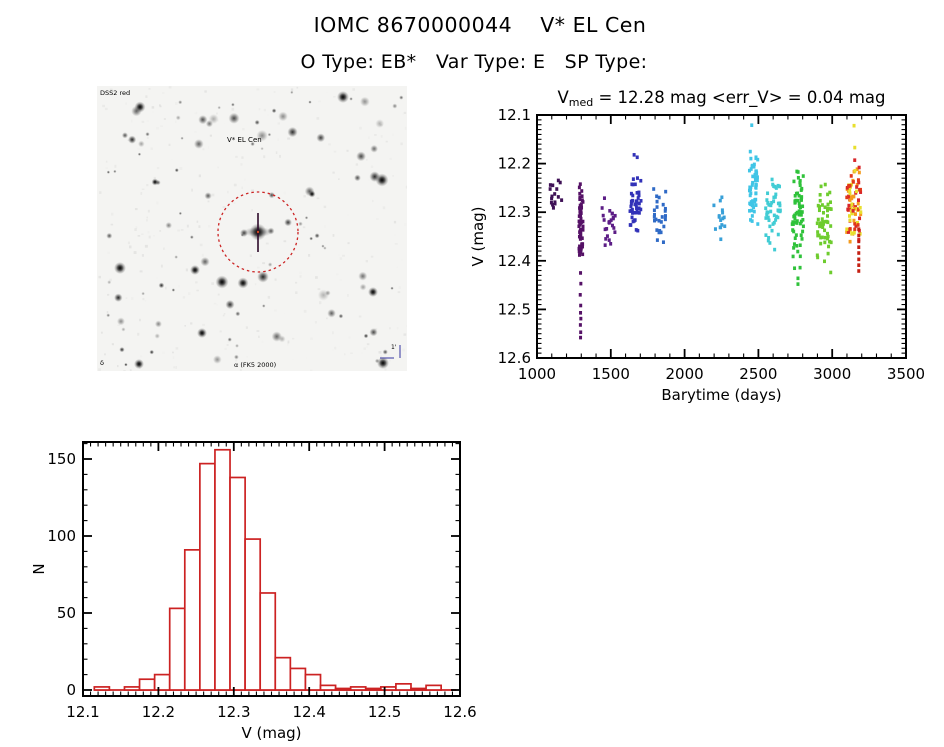 The image size is (944, 747). What do you see at coordinates (384, 712) in the screenshot?
I see `x-tick-label: 12.5` at bounding box center [384, 712].